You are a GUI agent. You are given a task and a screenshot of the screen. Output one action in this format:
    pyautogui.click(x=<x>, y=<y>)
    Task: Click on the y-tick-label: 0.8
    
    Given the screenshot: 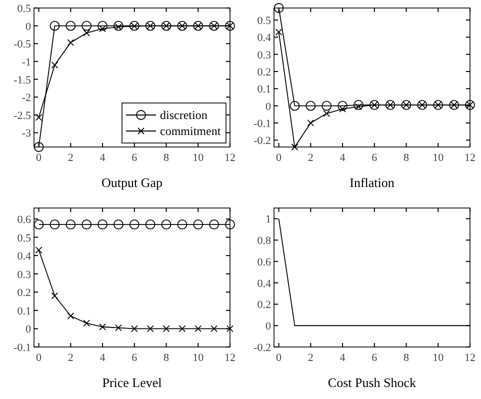 What is the action you would take?
    pyautogui.click(x=264, y=241)
    